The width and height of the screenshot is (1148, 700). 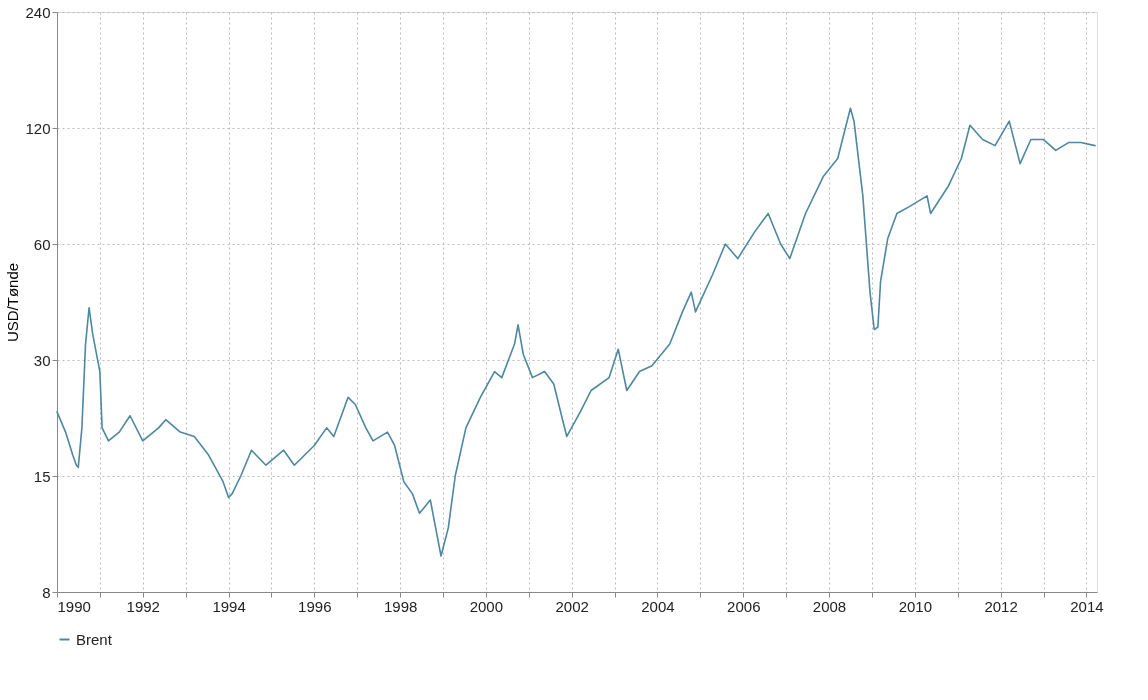 What do you see at coordinates (42, 360) in the screenshot?
I see `y-tick-label: 30` at bounding box center [42, 360].